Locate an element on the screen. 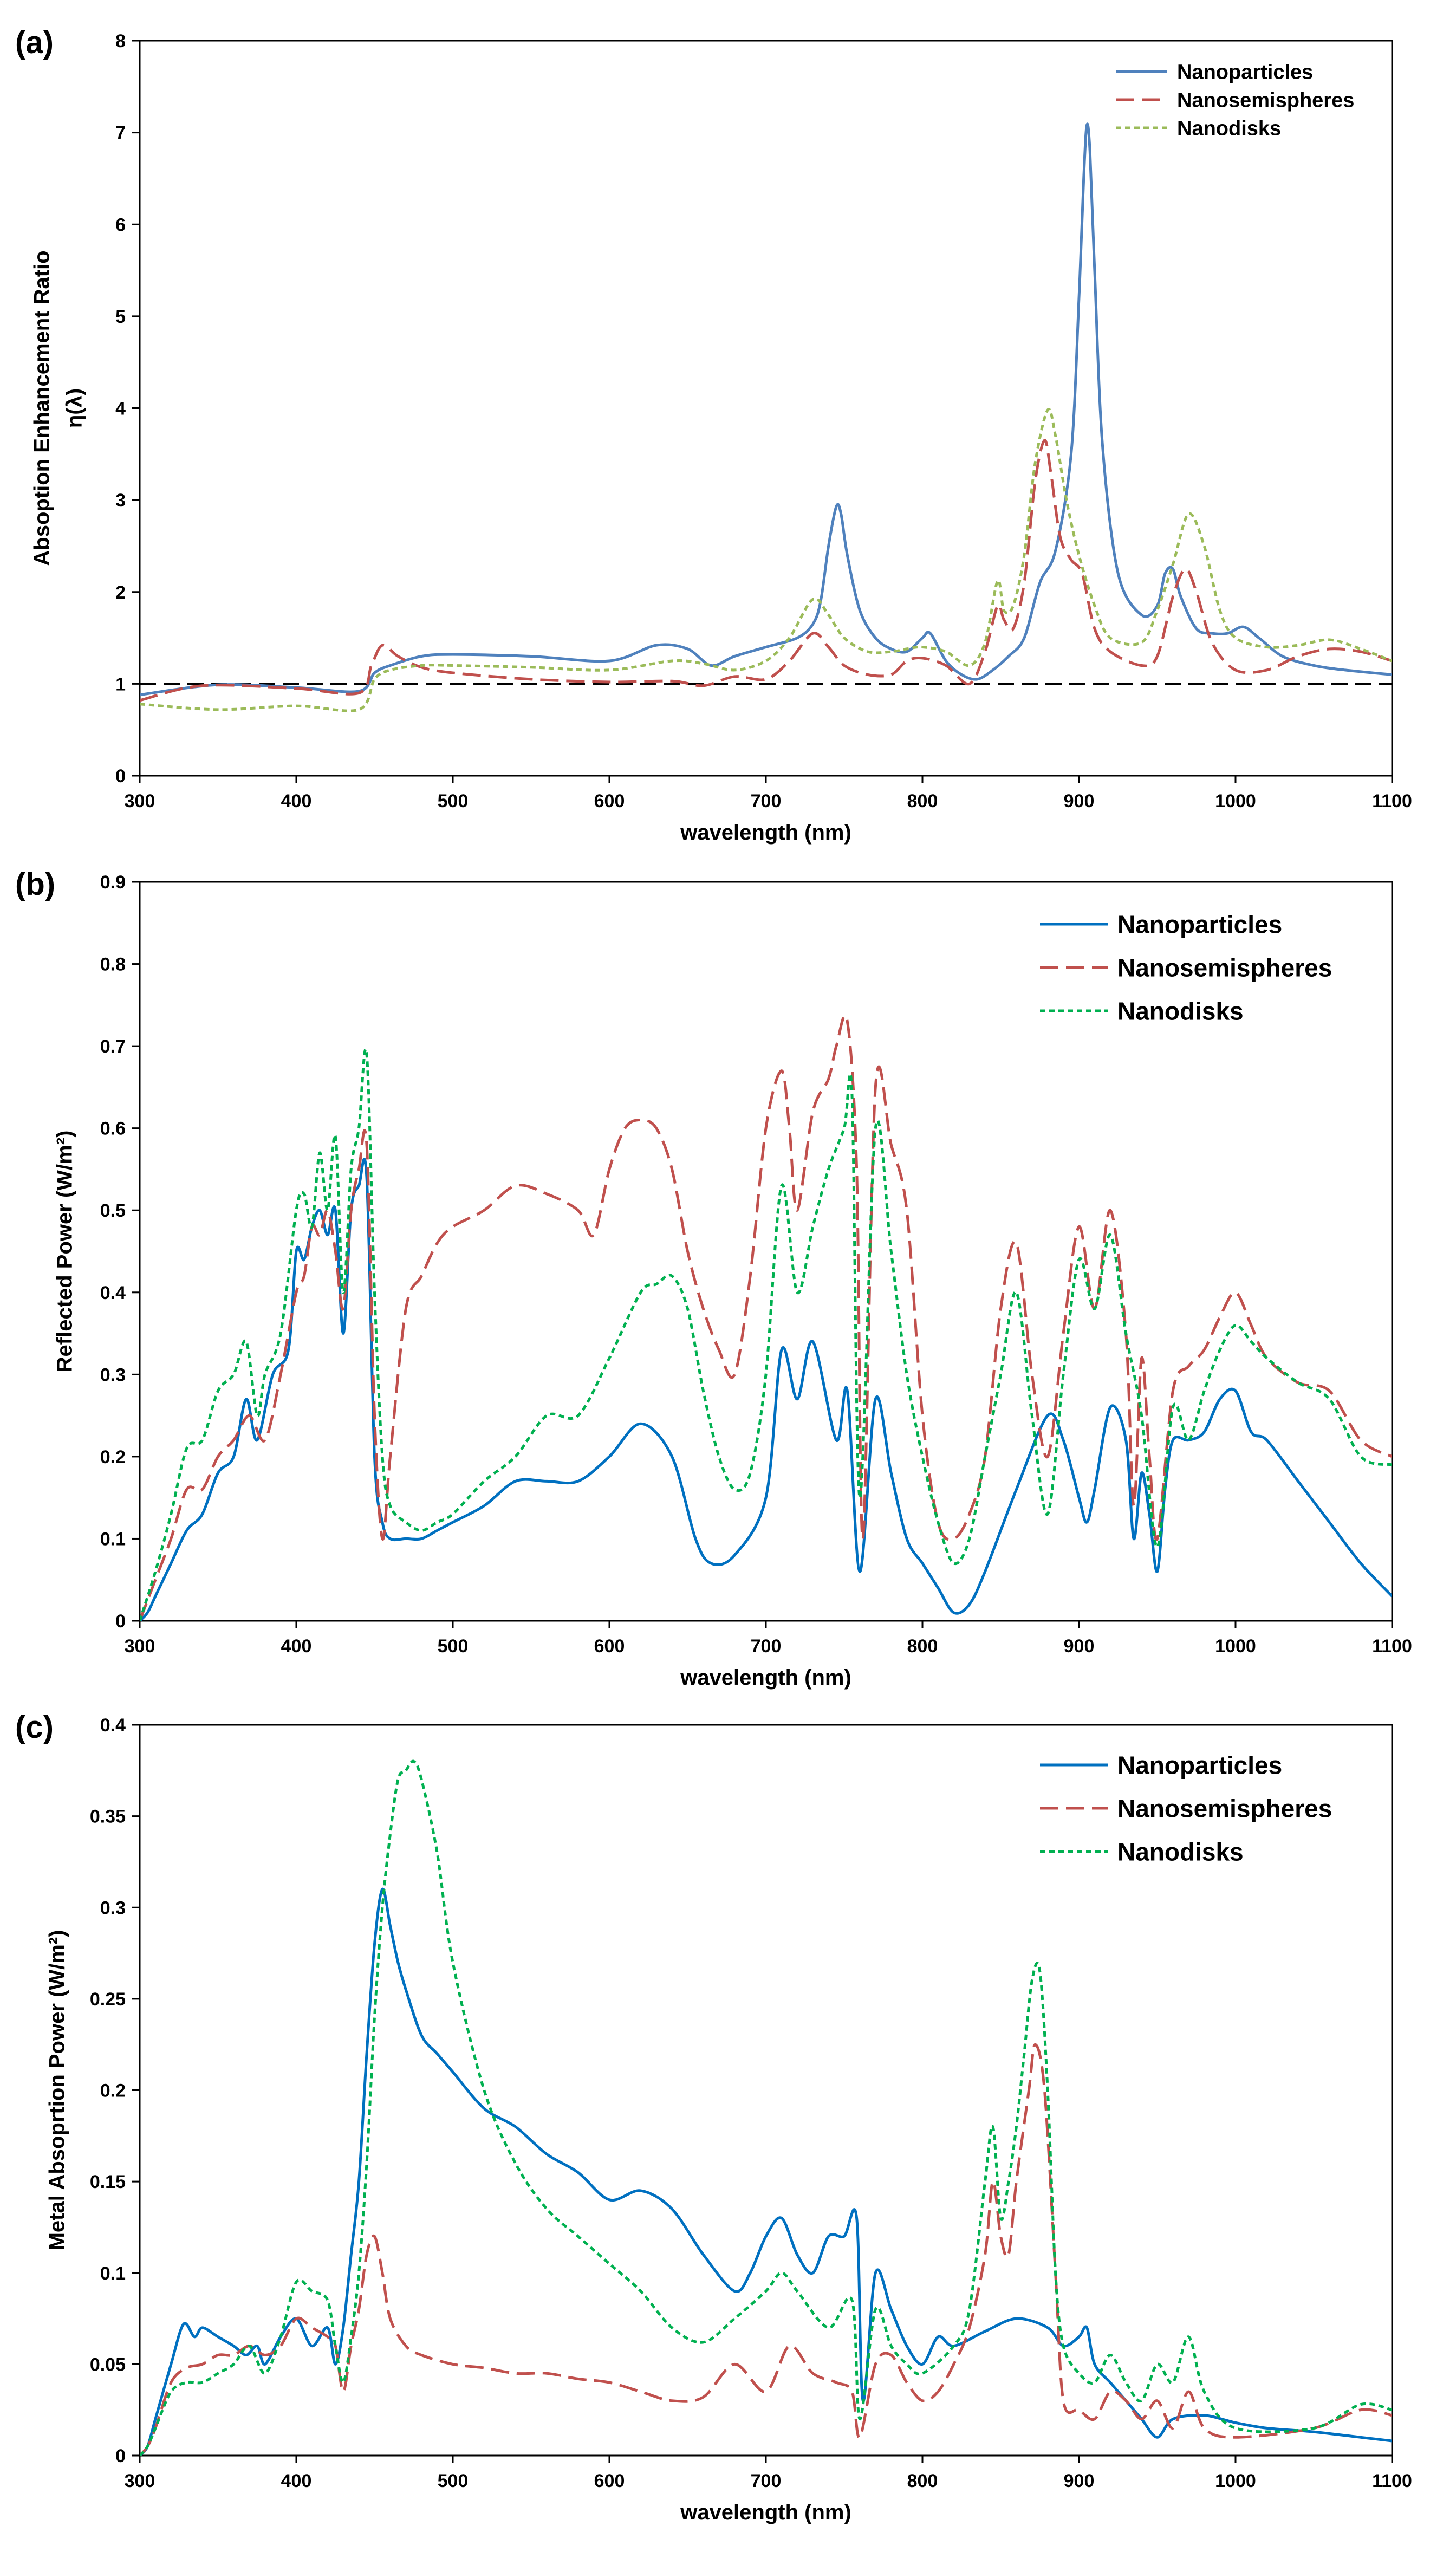 Image resolution: width=1456 pixels, height=2565 pixels. y-tick-label: 0.35 is located at coordinates (108, 1817).